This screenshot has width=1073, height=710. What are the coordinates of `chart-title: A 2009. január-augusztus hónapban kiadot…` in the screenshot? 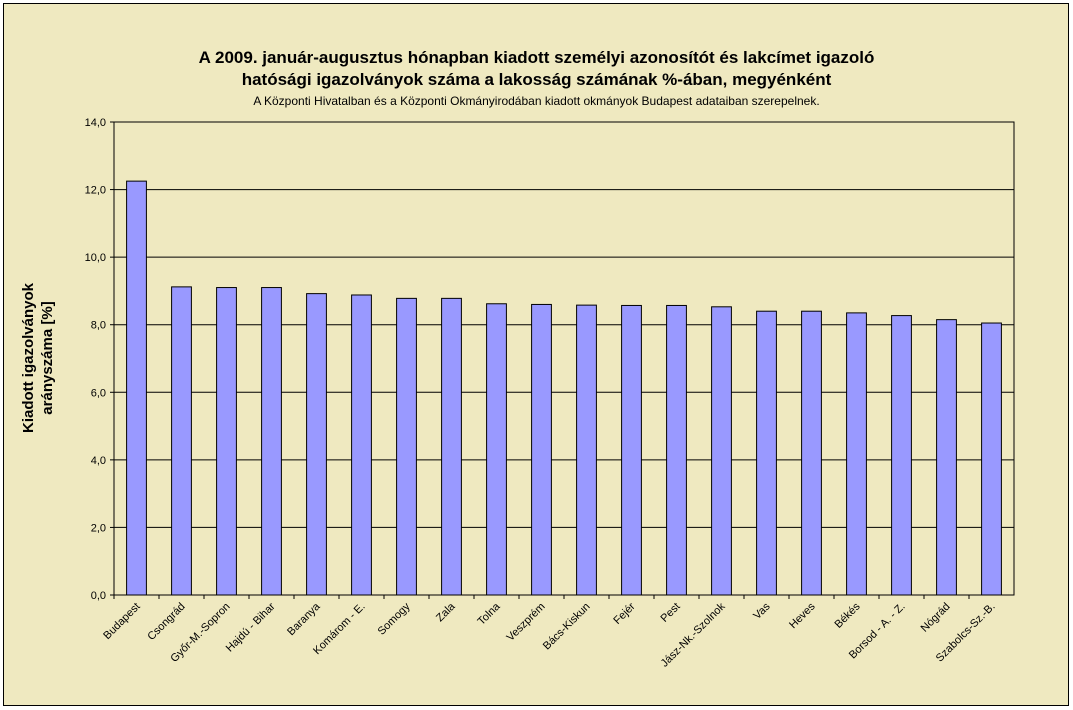 It's located at (536, 57).